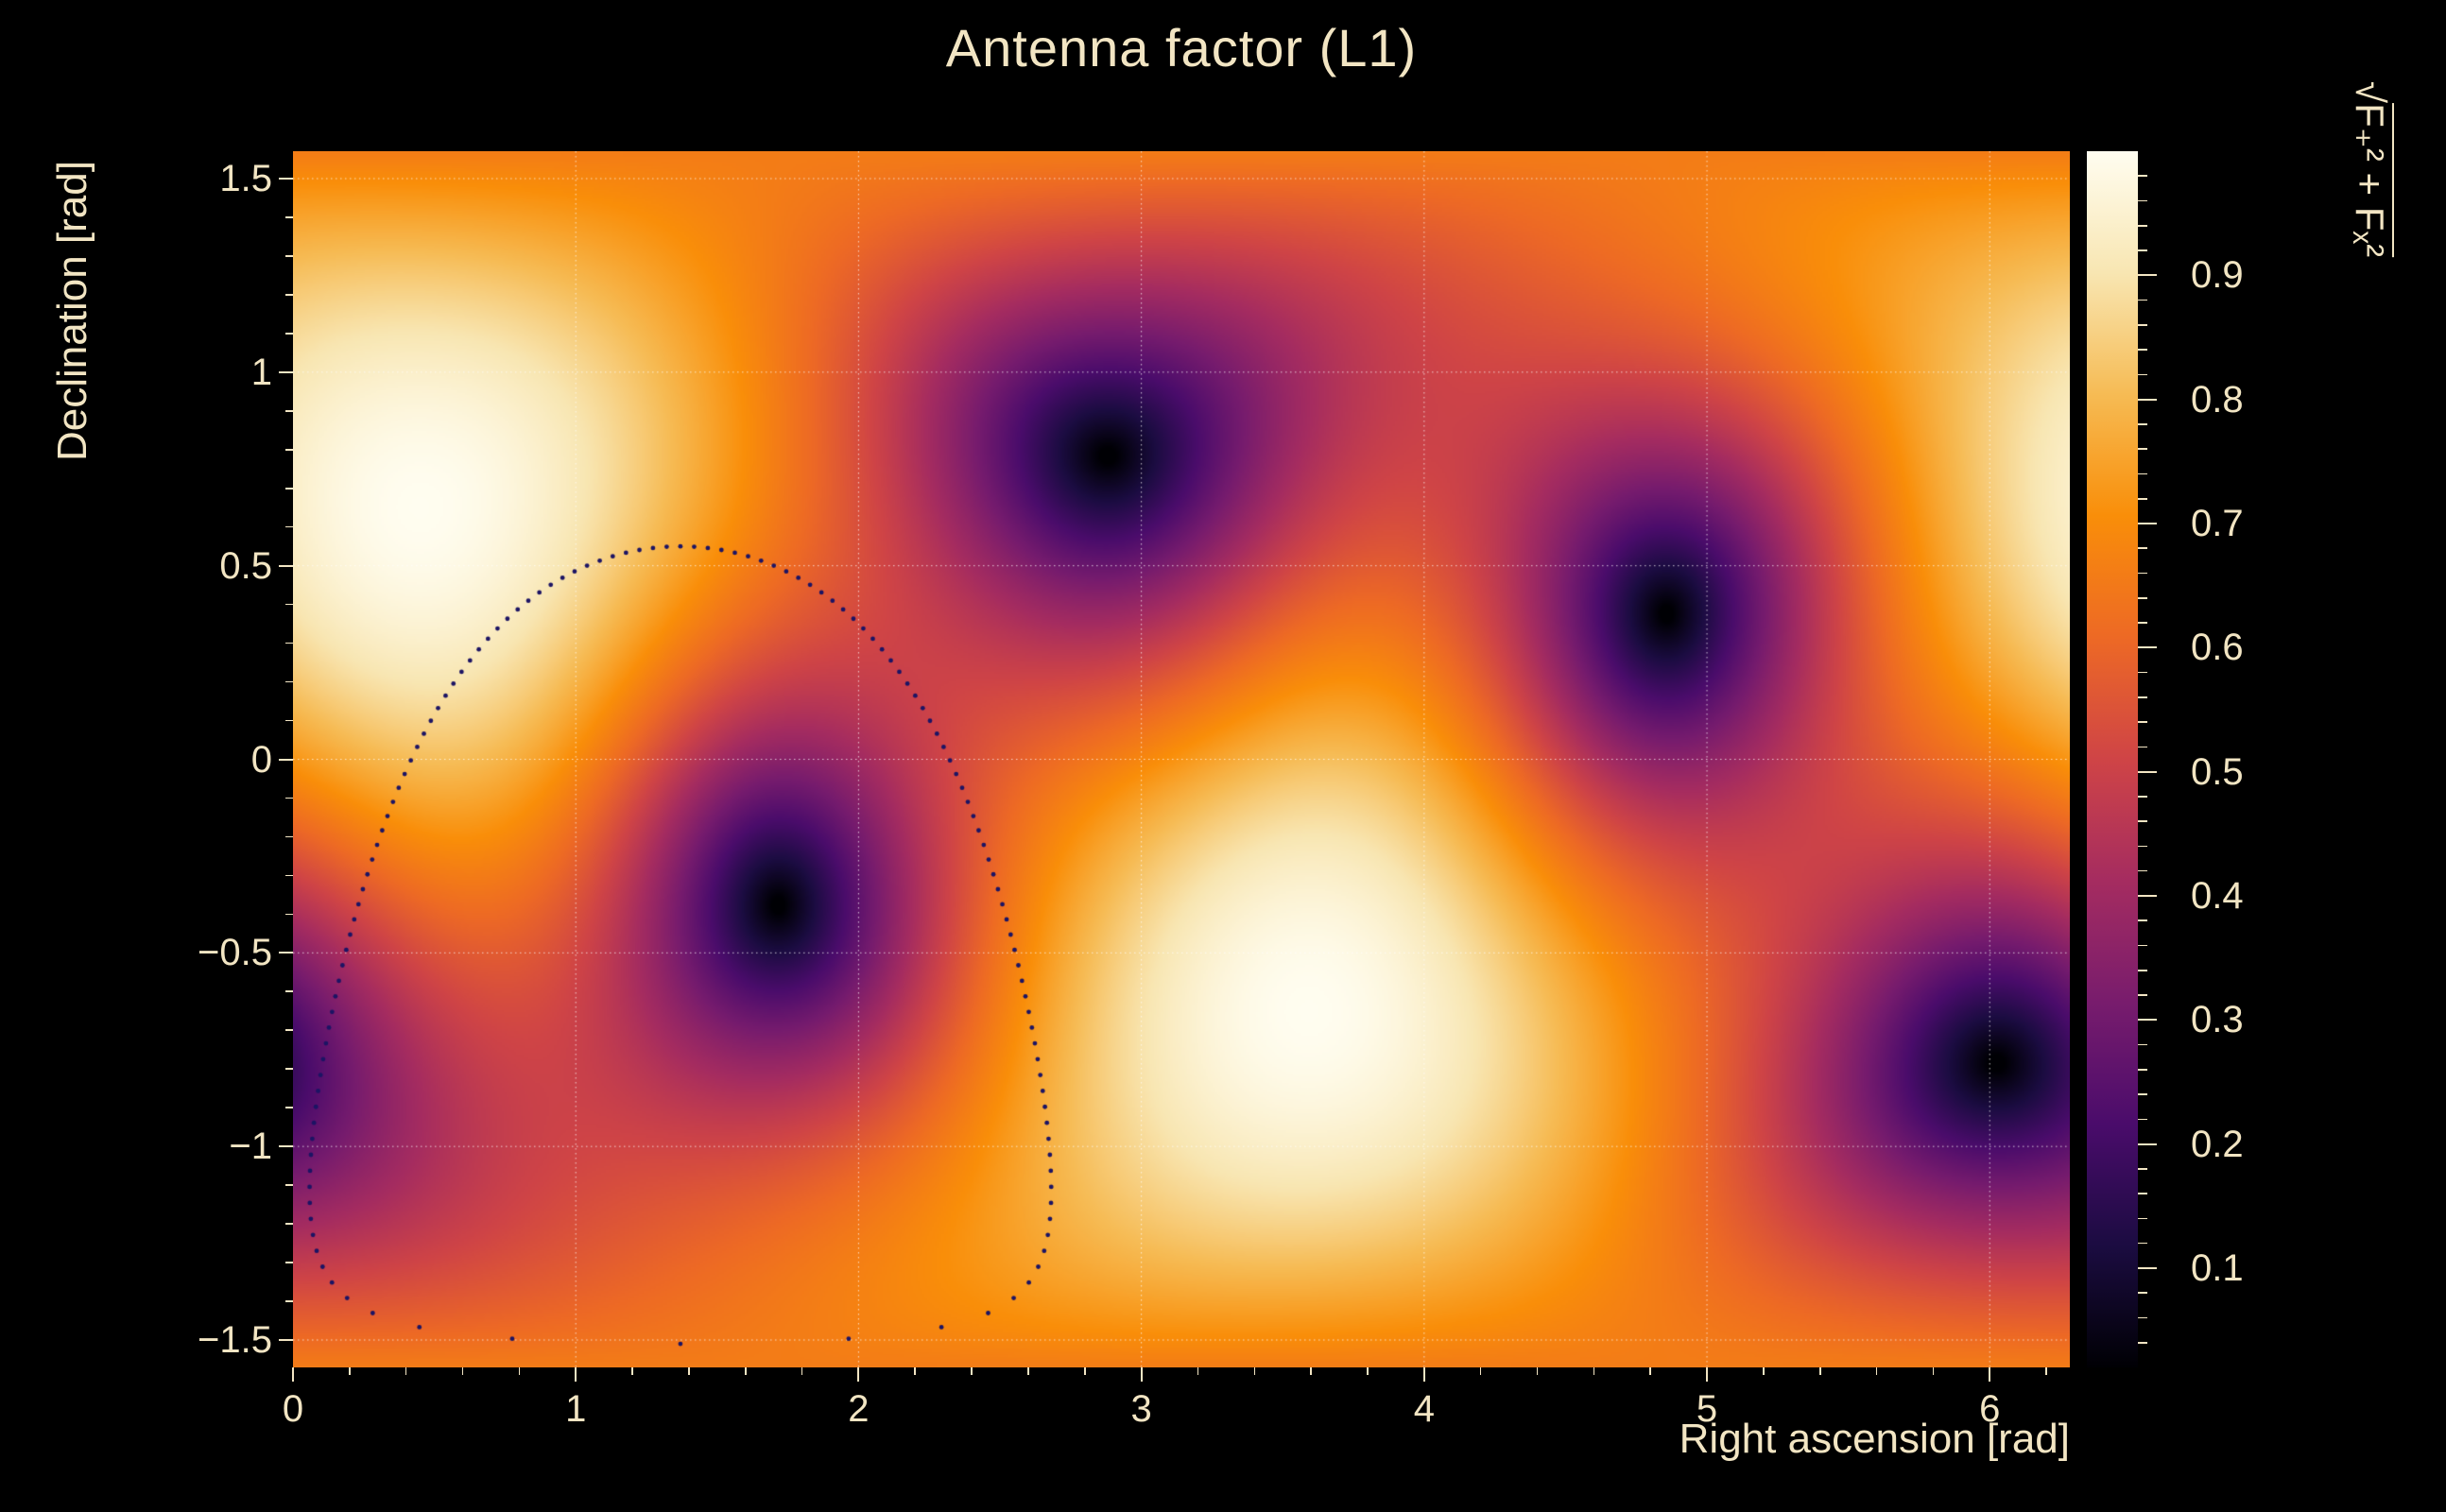 Image resolution: width=2446 pixels, height=1512 pixels. What do you see at coordinates (2370, 92) in the screenshot?
I see `sqrt-sign: √` at bounding box center [2370, 92].